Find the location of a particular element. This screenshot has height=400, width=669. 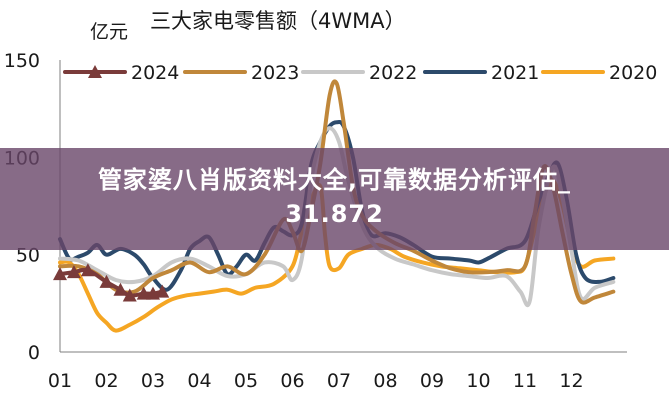

legend-label: 2020 is located at coordinates (633, 73).